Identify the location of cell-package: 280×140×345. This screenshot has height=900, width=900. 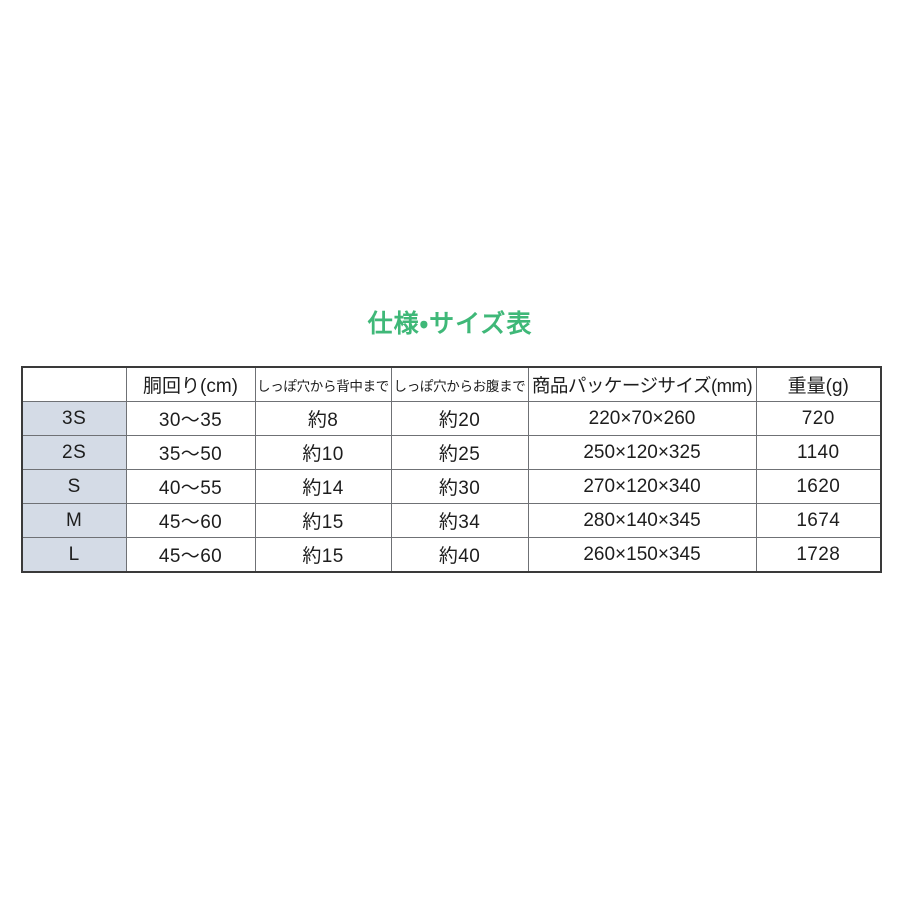
(642, 520).